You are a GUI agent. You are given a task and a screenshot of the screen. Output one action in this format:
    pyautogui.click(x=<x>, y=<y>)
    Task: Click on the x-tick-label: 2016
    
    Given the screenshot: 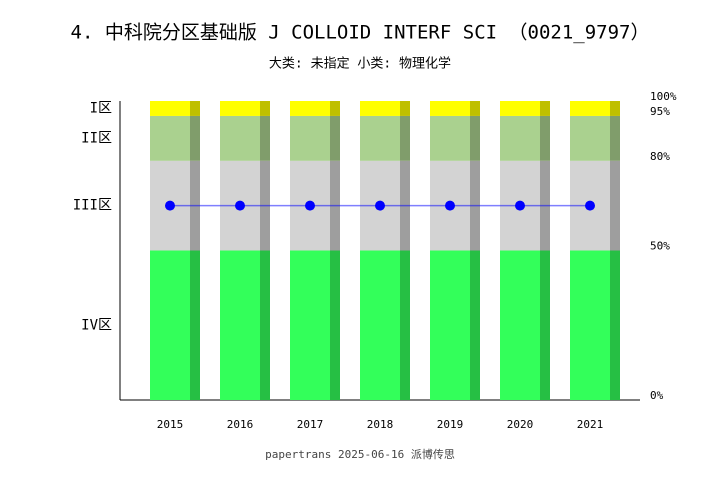 What is the action you would take?
    pyautogui.click(x=240, y=424)
    